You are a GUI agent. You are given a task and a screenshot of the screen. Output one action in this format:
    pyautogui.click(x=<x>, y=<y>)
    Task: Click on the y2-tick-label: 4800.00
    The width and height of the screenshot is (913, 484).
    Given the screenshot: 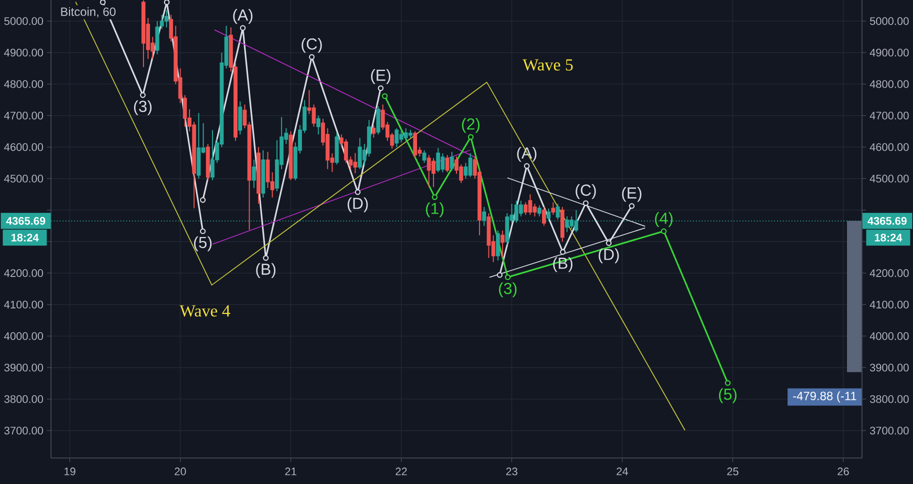 What is the action you would take?
    pyautogui.click(x=889, y=84)
    